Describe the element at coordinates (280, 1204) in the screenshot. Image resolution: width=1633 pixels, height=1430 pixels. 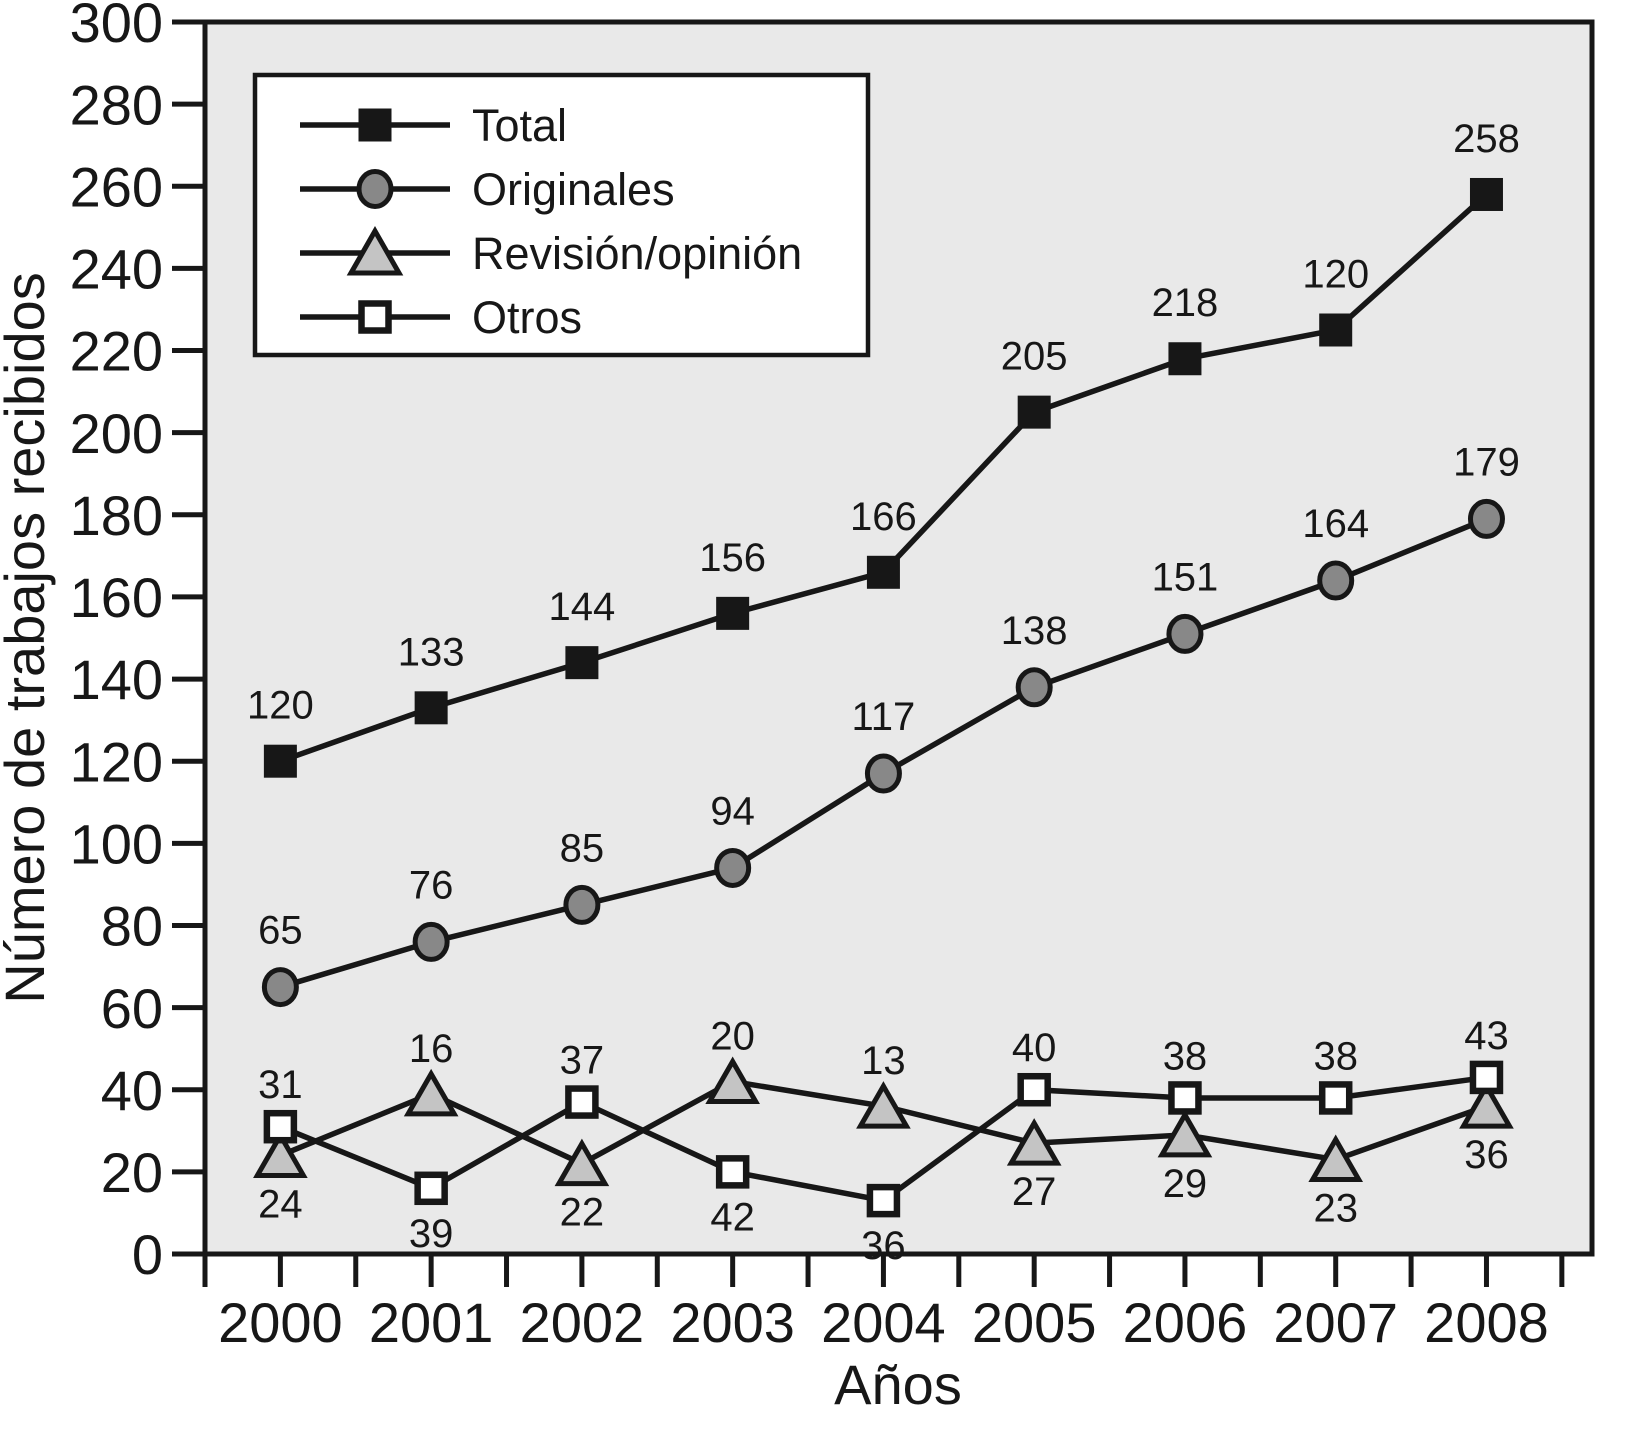
I see `data-point-label: 24` at that location.